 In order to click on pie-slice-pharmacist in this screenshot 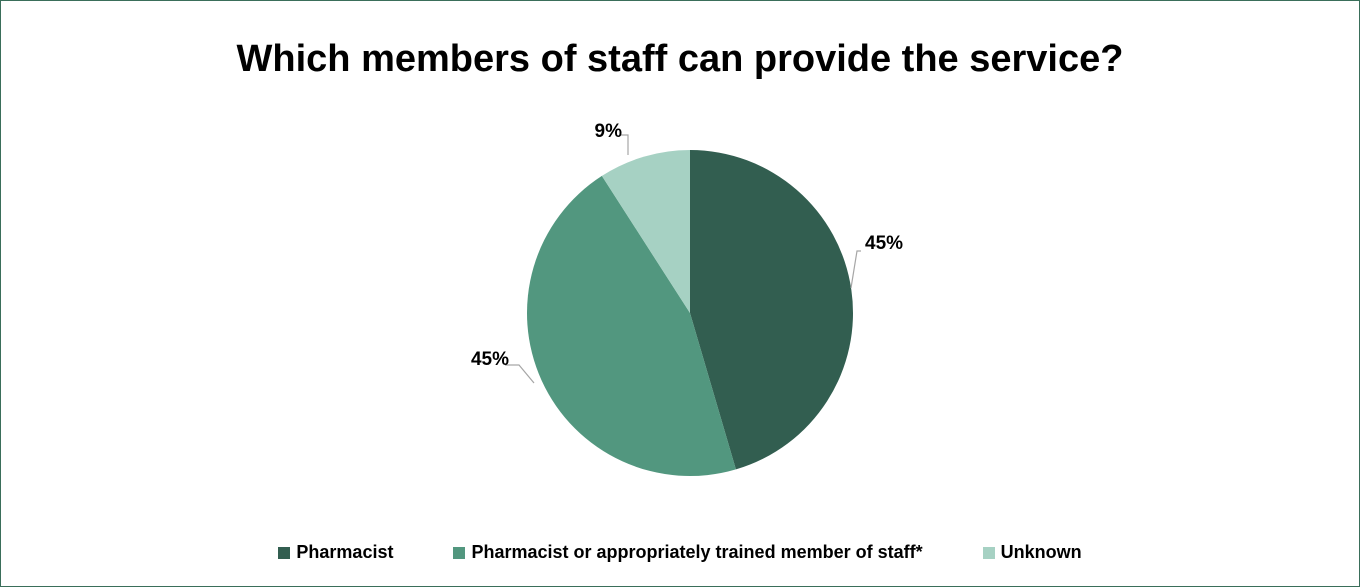, I will do `click(771, 310)`.